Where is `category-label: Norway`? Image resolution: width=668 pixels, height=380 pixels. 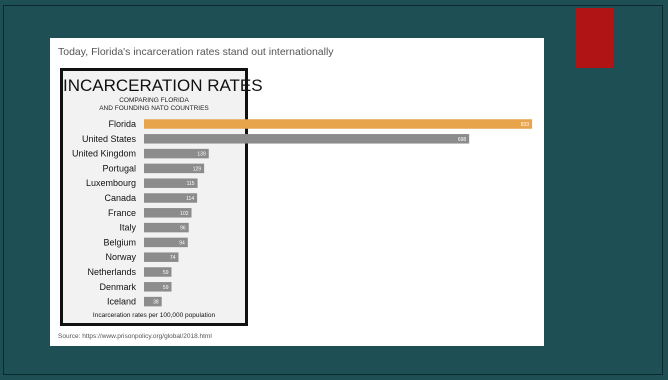 category-label: Norway is located at coordinates (120, 257).